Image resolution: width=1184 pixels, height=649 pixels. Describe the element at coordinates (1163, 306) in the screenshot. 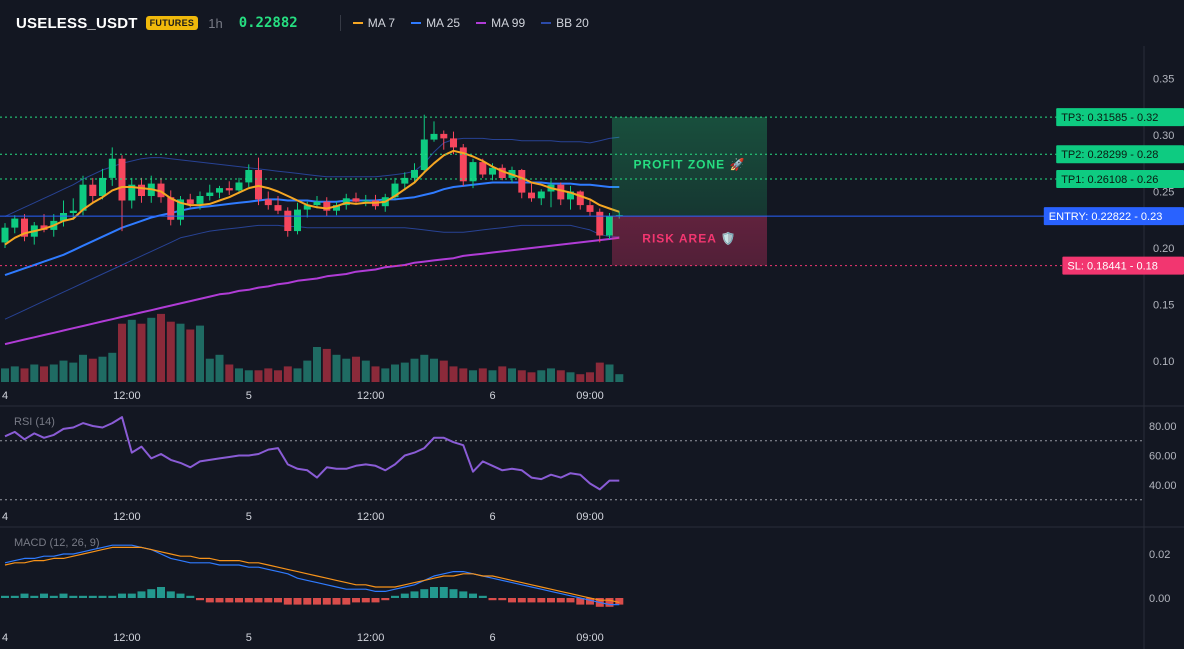

I see `price-tick-label: 0.15` at that location.